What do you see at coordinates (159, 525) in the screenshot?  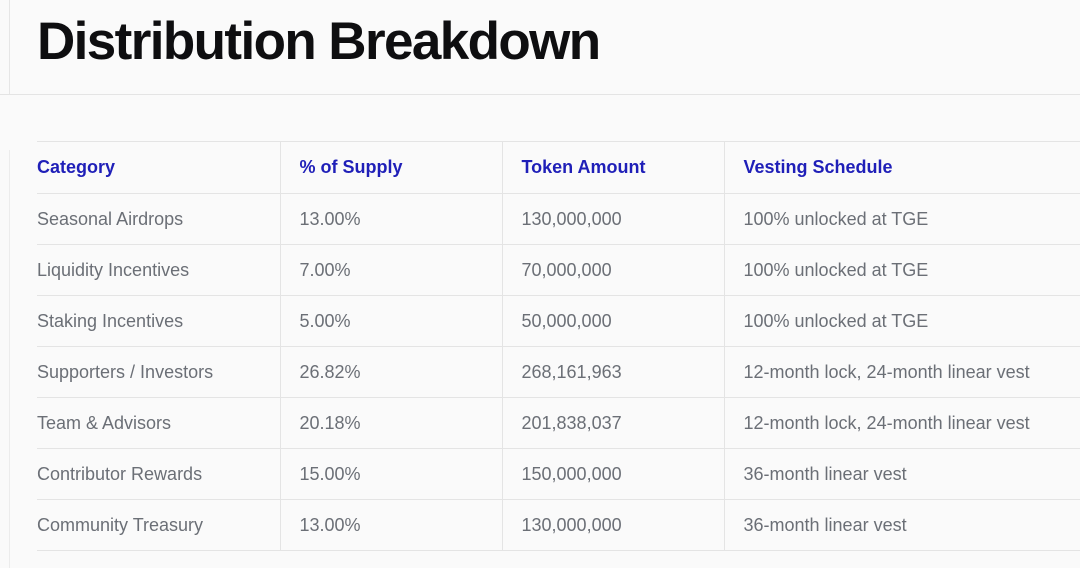 I see `cell-category: Community Treasury` at bounding box center [159, 525].